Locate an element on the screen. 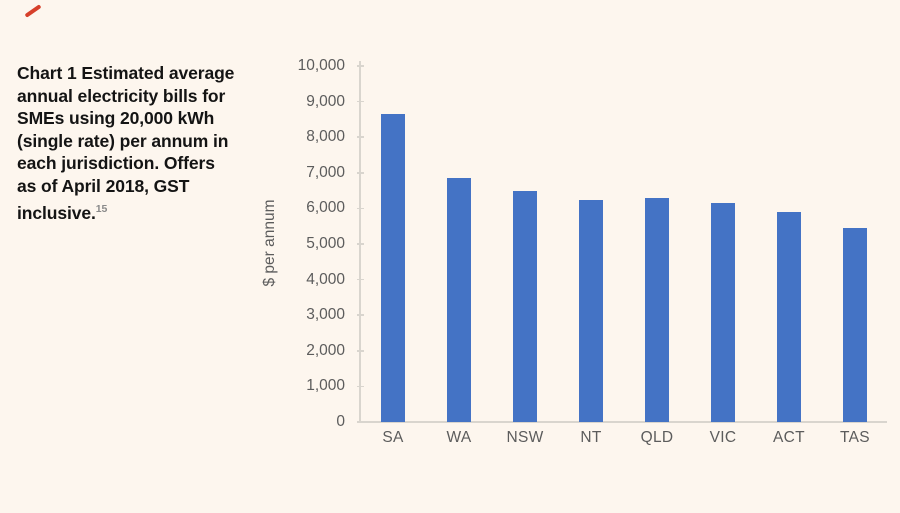 The width and height of the screenshot is (900, 513). x-axis-label-SA: SA is located at coordinates (393, 437).